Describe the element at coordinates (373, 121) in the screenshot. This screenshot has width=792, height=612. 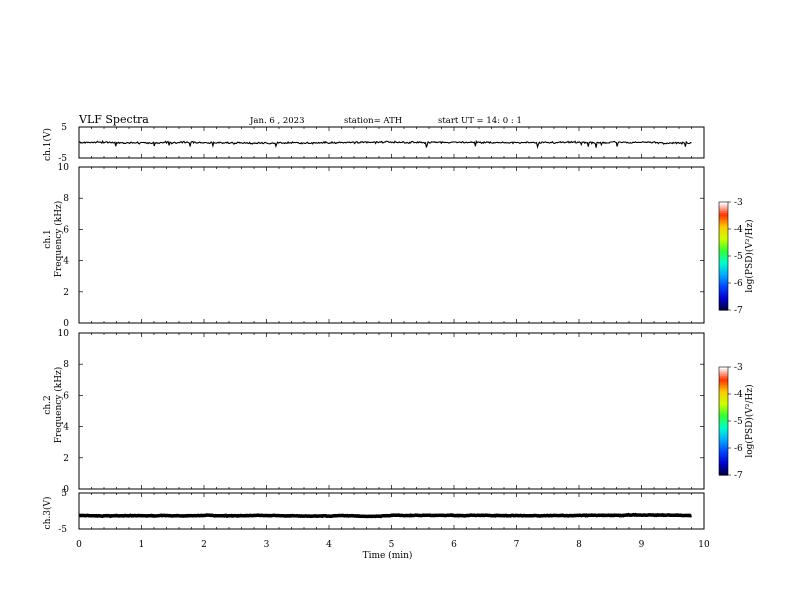
I see `station-label: station= ATH` at that location.